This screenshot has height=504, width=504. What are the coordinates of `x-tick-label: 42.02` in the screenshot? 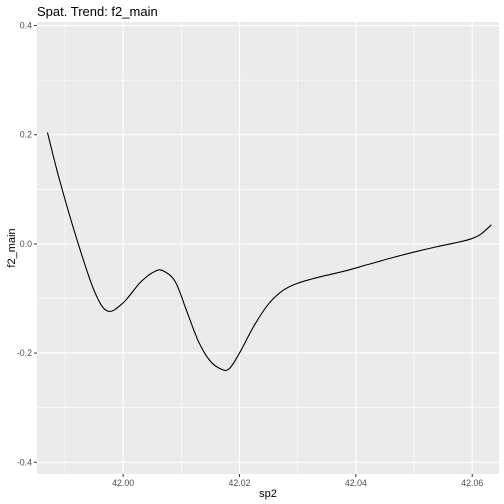 It's located at (239, 483).